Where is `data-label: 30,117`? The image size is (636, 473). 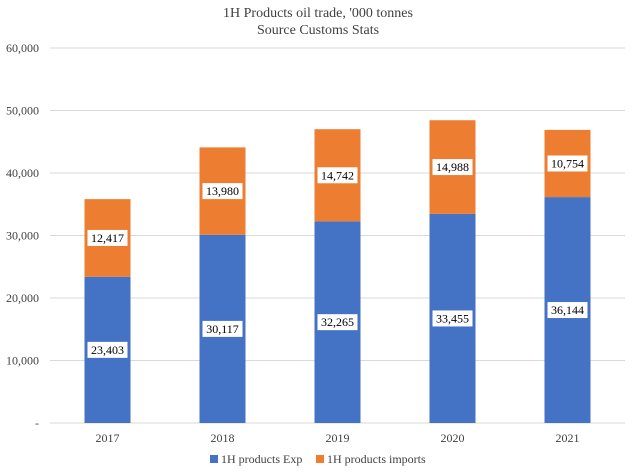 data-label: 30,117 is located at coordinates (222, 329).